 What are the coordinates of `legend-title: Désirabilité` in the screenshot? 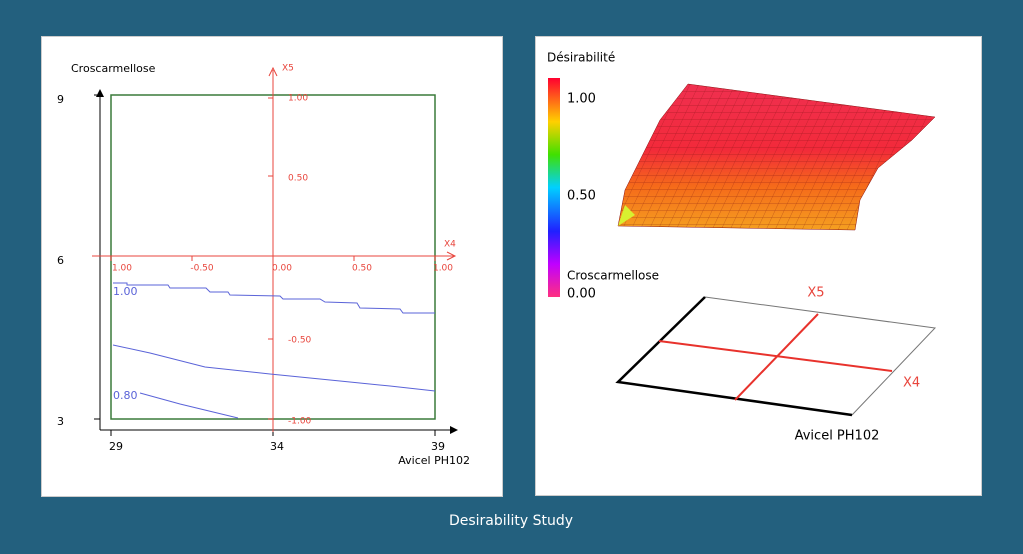 It's located at (581, 58).